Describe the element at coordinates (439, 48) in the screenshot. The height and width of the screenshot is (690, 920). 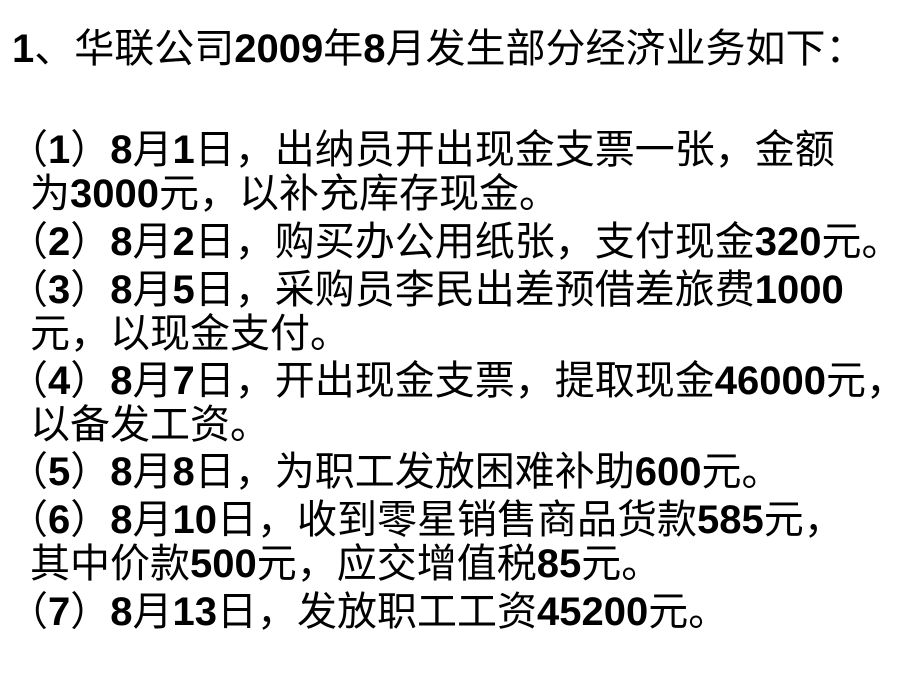
I see `slide-title: 1、华联公司2009年8月发生部分经济业务如下：` at that location.